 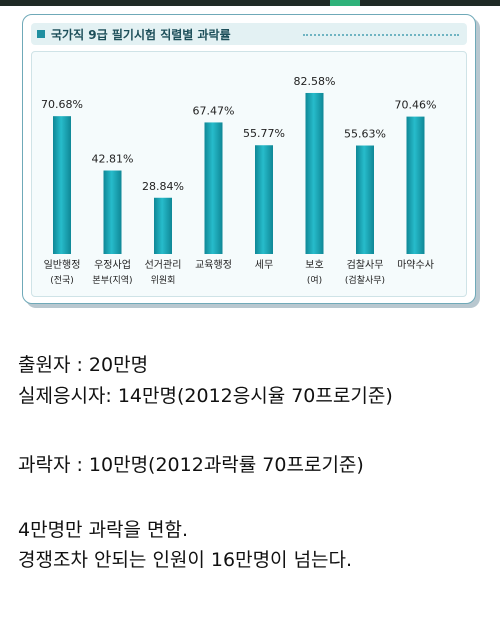 What do you see at coordinates (365, 280) in the screenshot?
I see `category-label-7-sub: (검찰사무)` at bounding box center [365, 280].